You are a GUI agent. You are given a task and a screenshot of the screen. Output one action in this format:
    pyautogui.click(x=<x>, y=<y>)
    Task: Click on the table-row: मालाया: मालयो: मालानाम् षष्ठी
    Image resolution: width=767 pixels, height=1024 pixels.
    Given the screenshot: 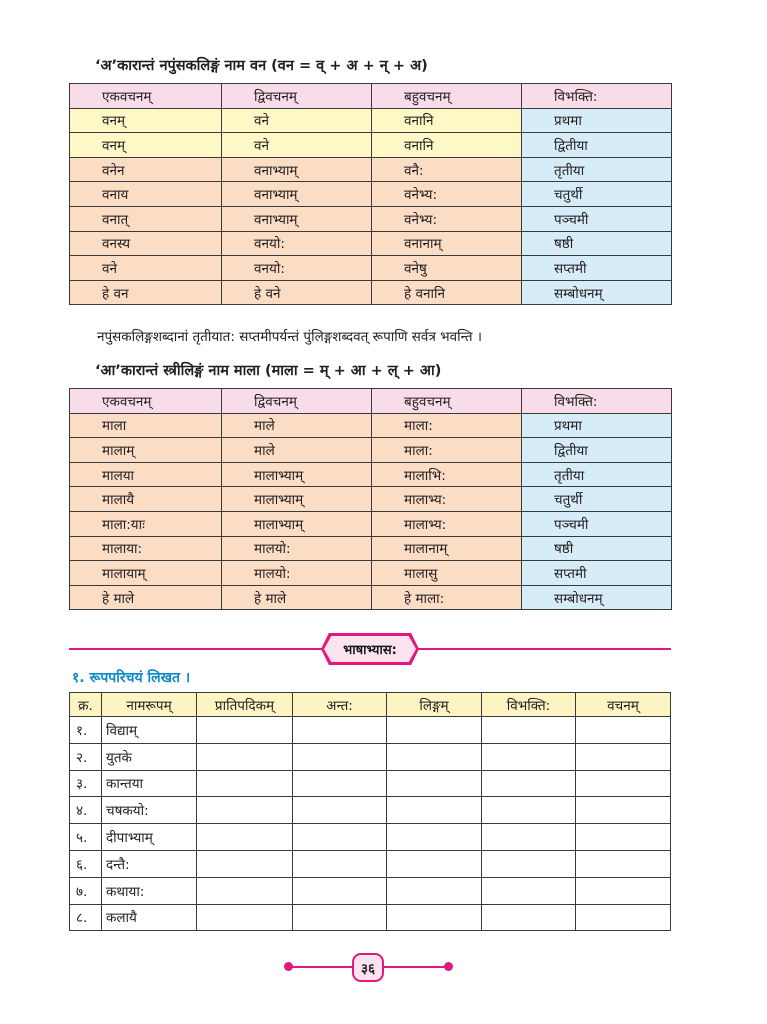 What is the action you would take?
    pyautogui.click(x=370, y=548)
    